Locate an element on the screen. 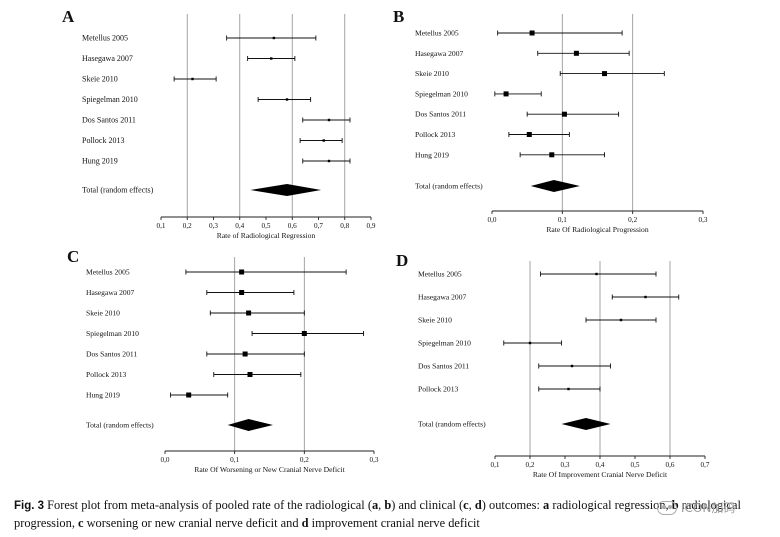  caption-fig-label: Fig. 3 is located at coordinates (29, 506).